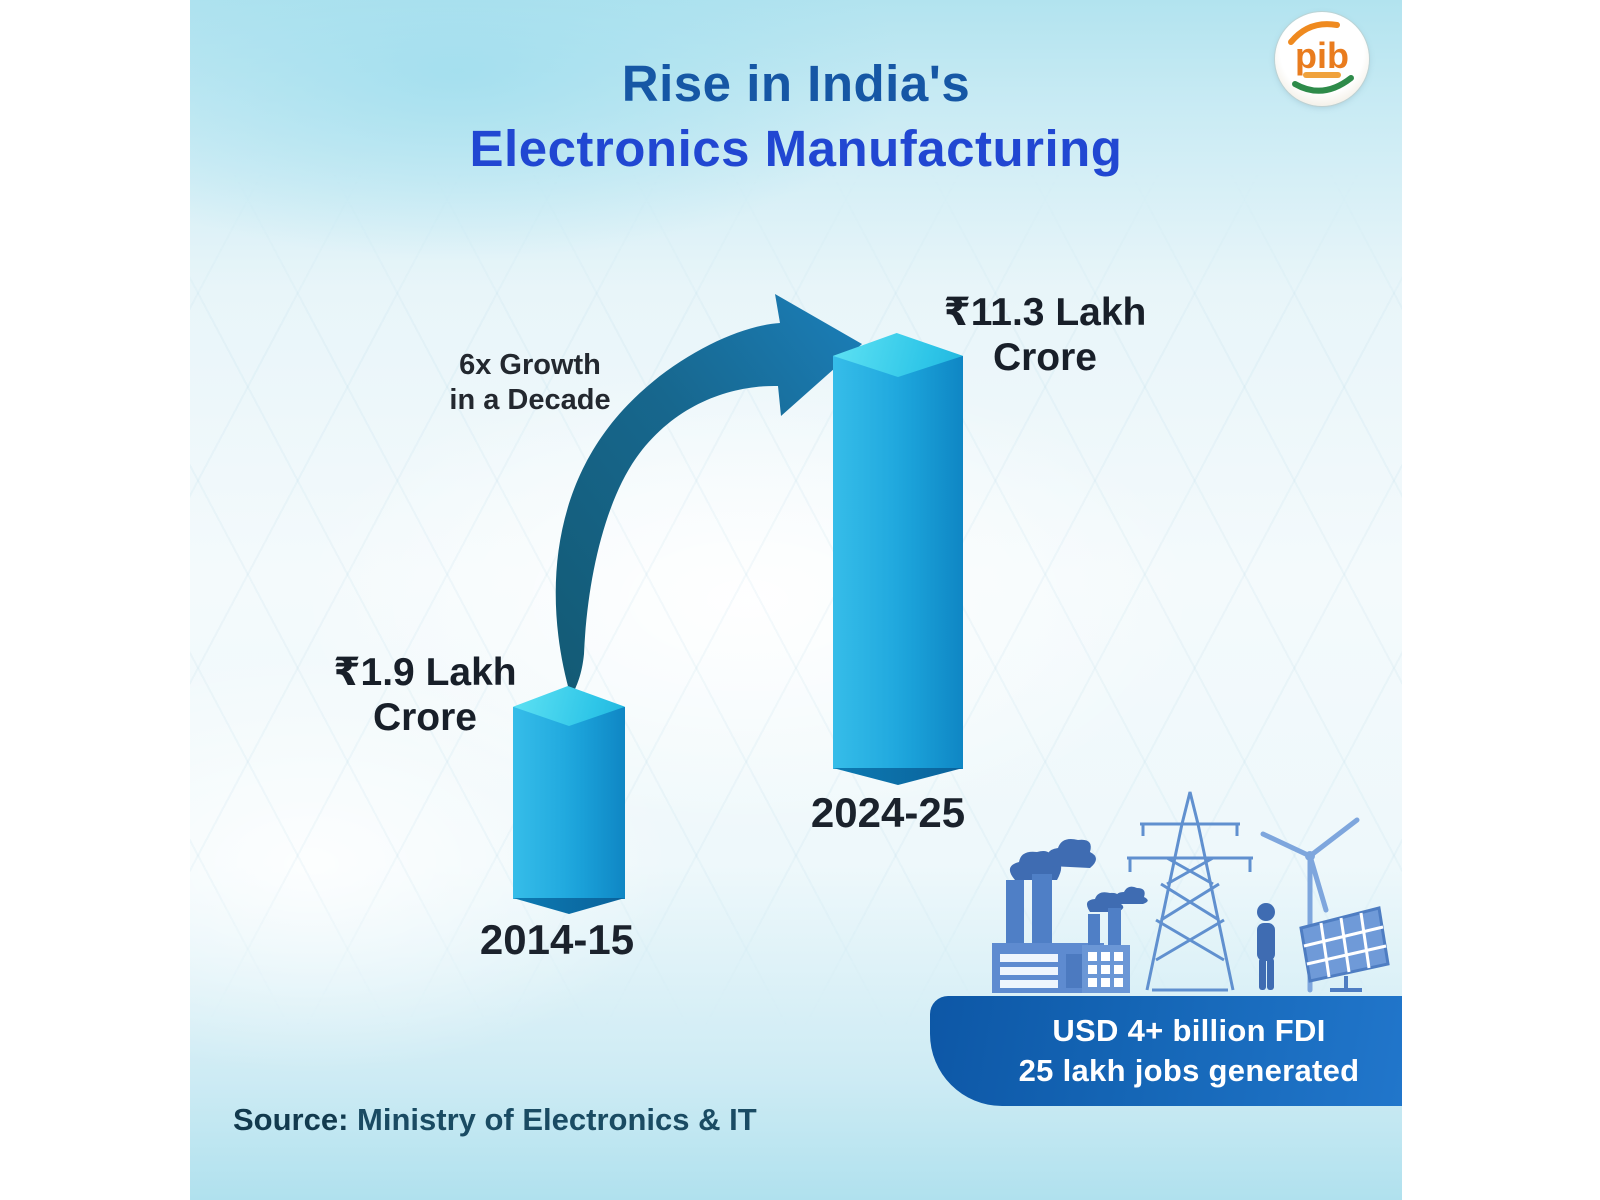 The width and height of the screenshot is (1600, 1200). I want to click on pib-logo: pib, so click(1322, 59).